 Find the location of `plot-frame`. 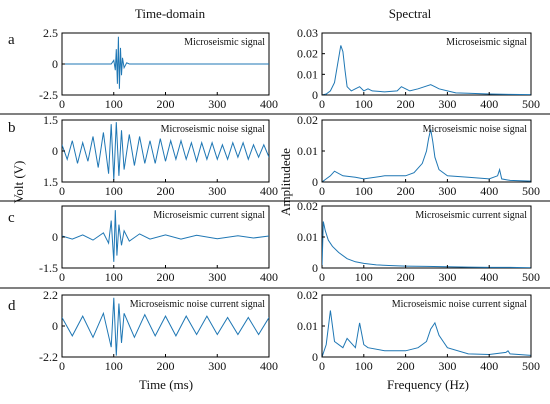

plot-frame is located at coordinates (426, 64).